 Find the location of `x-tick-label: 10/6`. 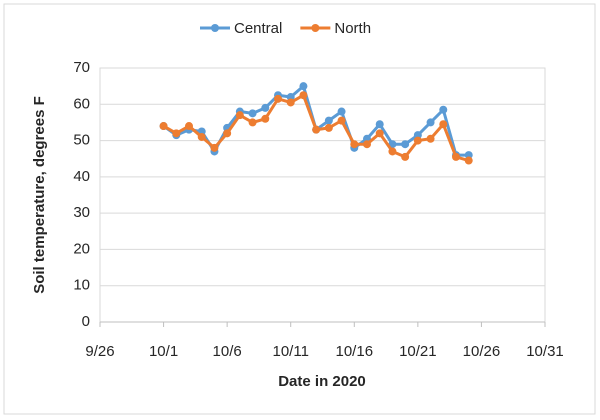

x-tick-label: 10/6 is located at coordinates (227, 351).